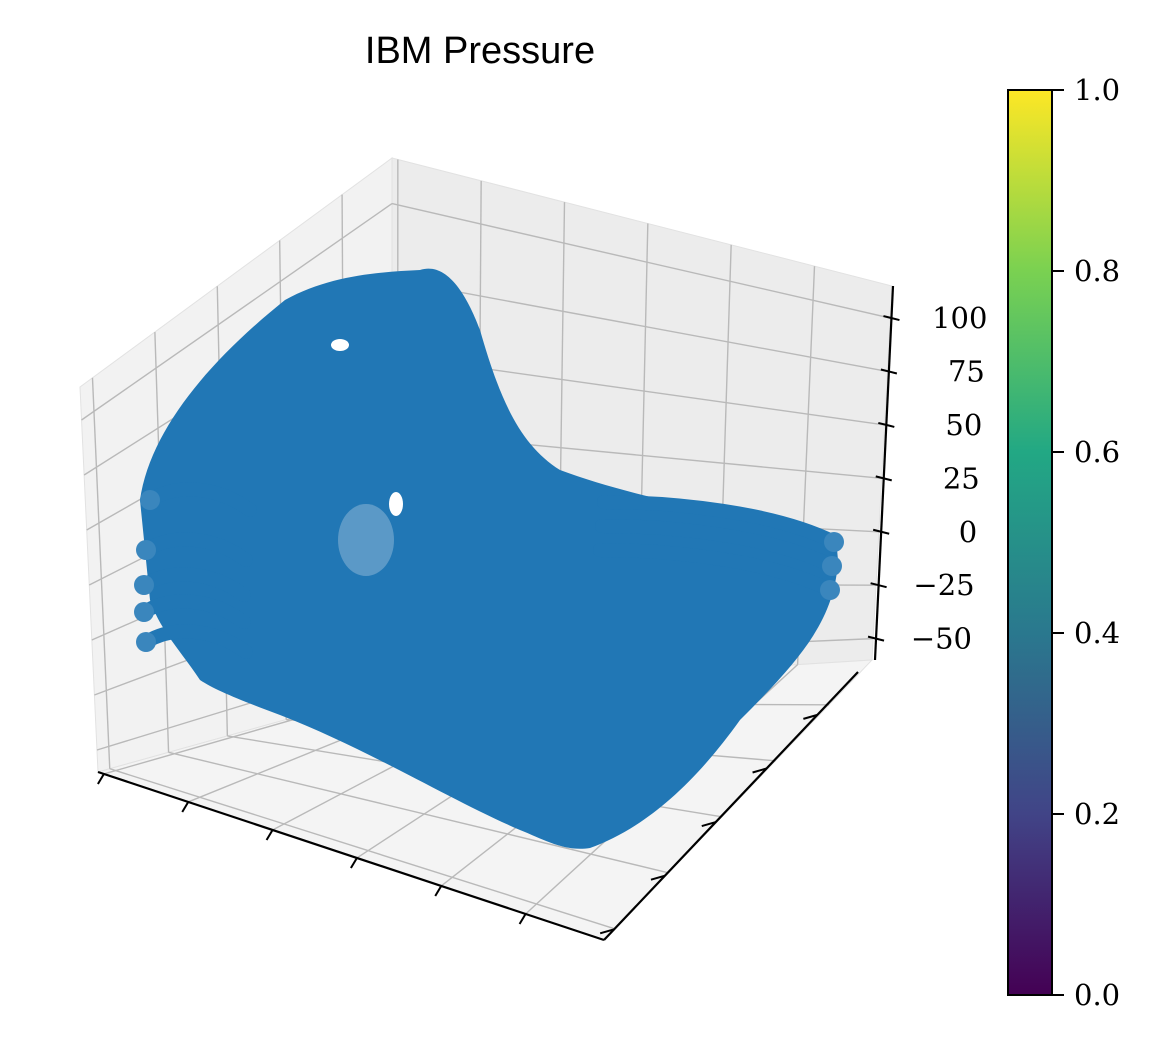 The image size is (1163, 1050). I want to click on z-tick-label: −25, so click(943, 585).